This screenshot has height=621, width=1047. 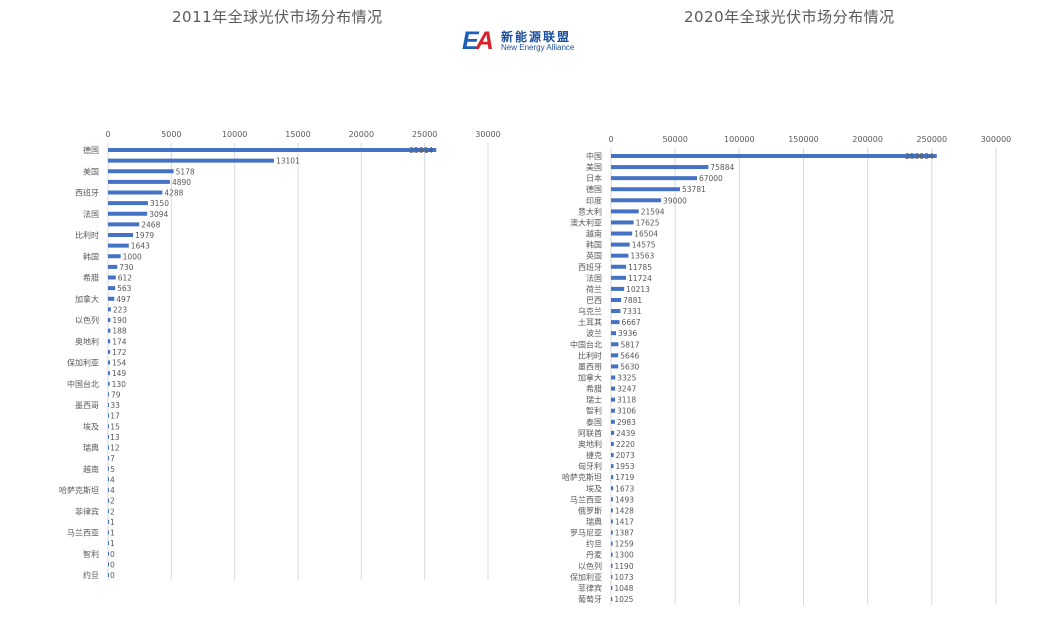 What do you see at coordinates (626, 422) in the screenshot?
I see `data-label: 2983` at bounding box center [626, 422].